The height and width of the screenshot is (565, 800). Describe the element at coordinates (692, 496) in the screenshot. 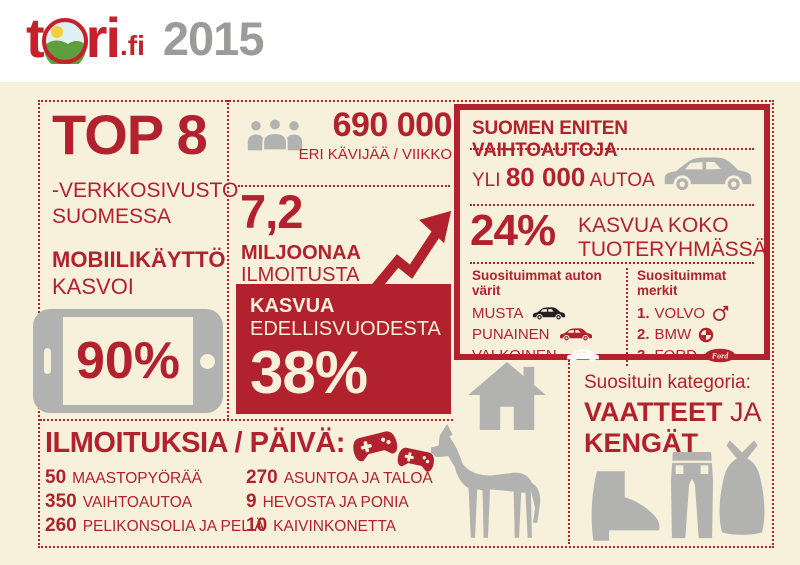

I see `pants-icon` at that location.